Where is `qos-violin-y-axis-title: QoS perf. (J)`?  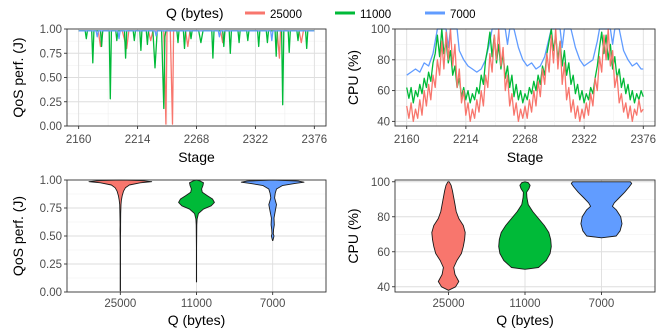
qos-violin-y-axis-title: QoS perf. (J) is located at coordinates (18, 236).